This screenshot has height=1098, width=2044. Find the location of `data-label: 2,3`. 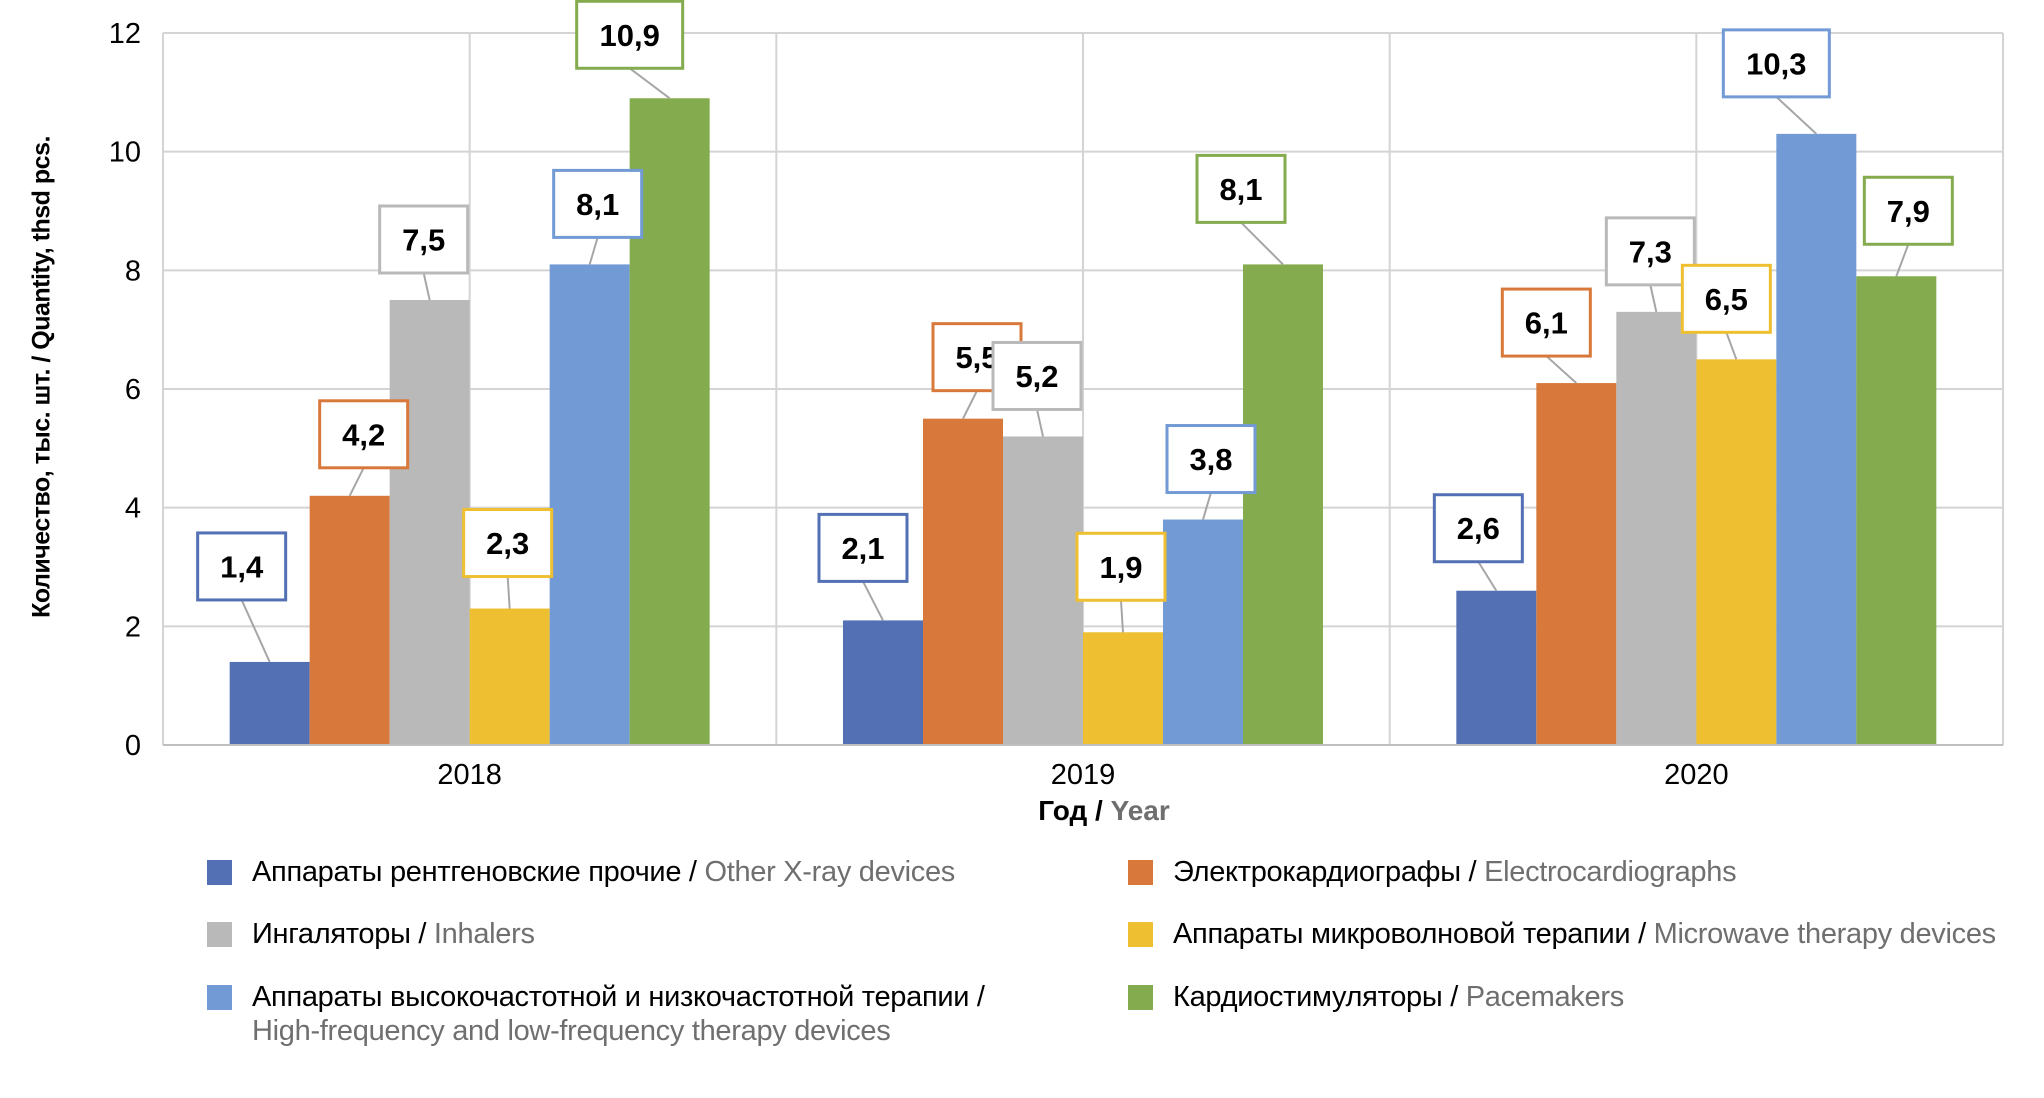

data-label: 2,3 is located at coordinates (507, 543).